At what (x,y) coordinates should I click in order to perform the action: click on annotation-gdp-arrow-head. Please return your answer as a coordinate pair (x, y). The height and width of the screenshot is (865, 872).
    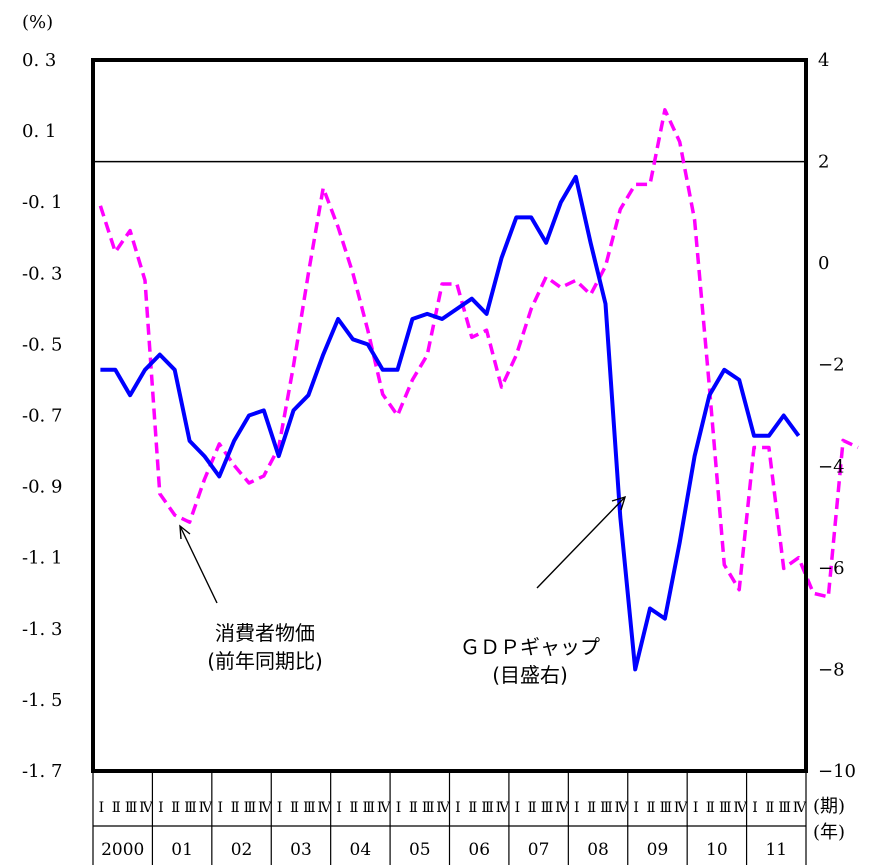
    Looking at the image, I should click on (619, 503).